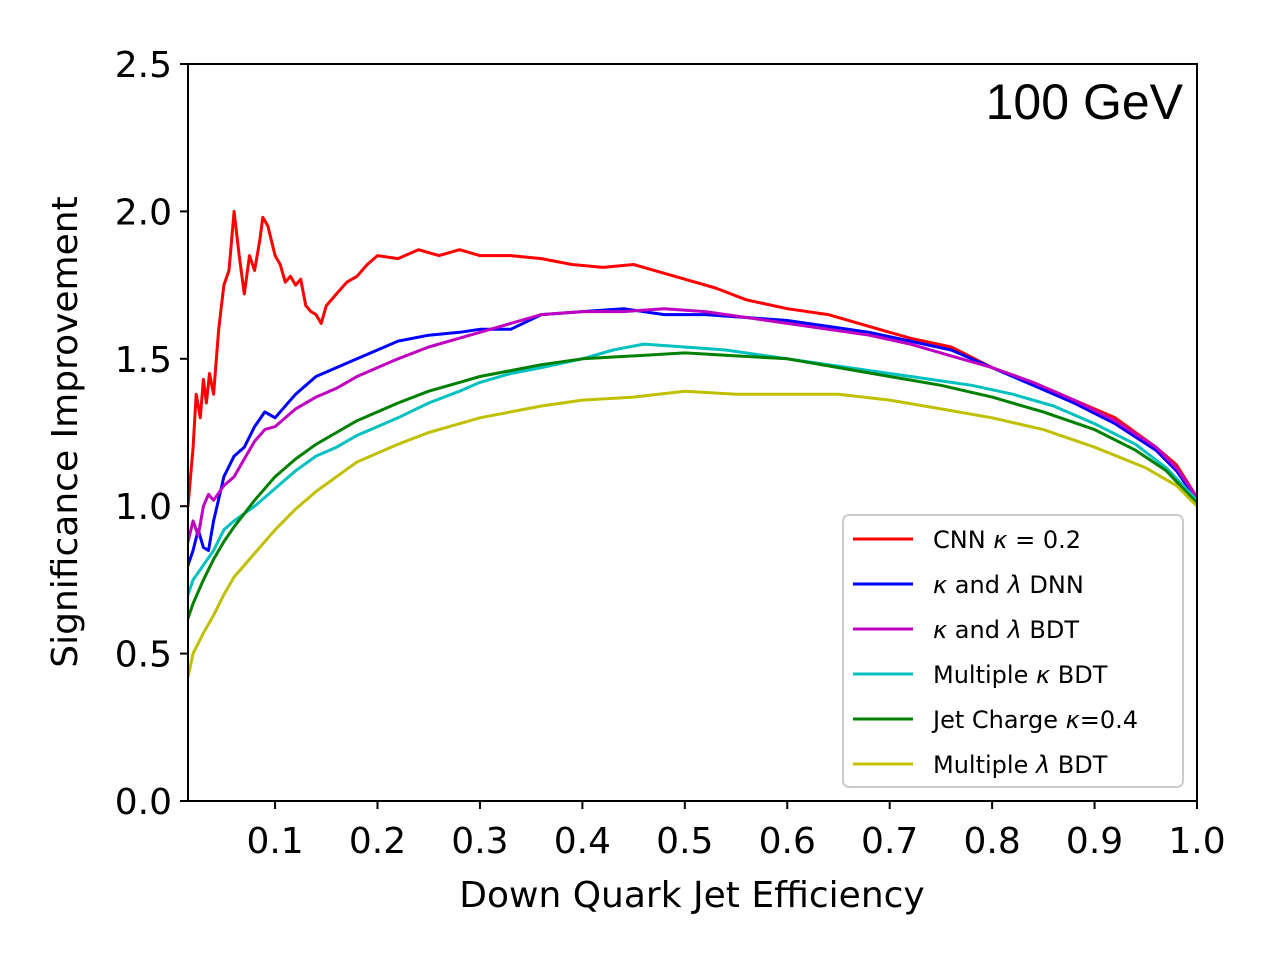  Describe the element at coordinates (143, 802) in the screenshot. I see `y-tick-label: 0.0` at that location.